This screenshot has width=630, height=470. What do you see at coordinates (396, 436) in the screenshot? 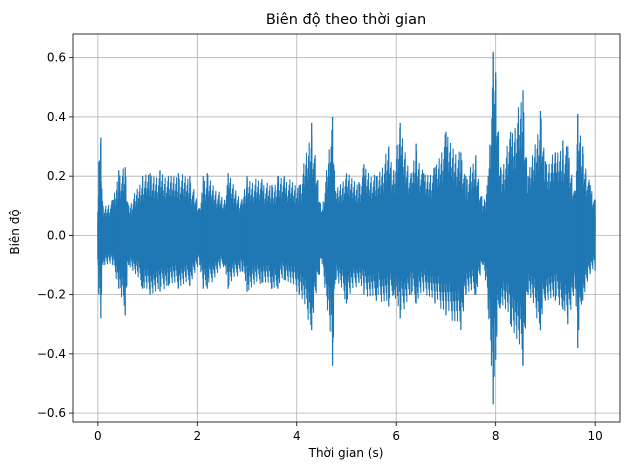
I see `x-tick-label: 6` at bounding box center [396, 436].